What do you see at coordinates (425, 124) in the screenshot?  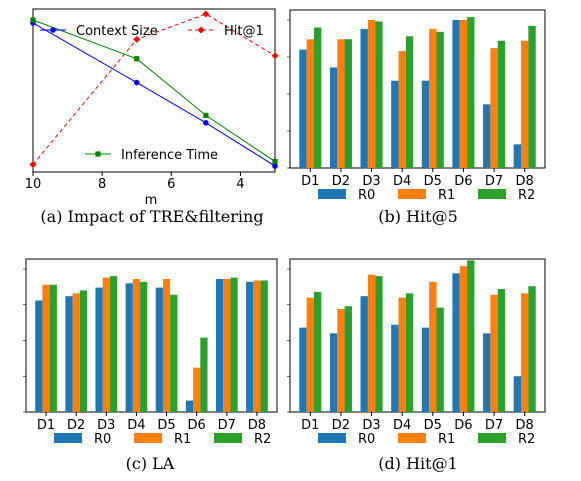 I see `bar-d5-r0` at bounding box center [425, 124].